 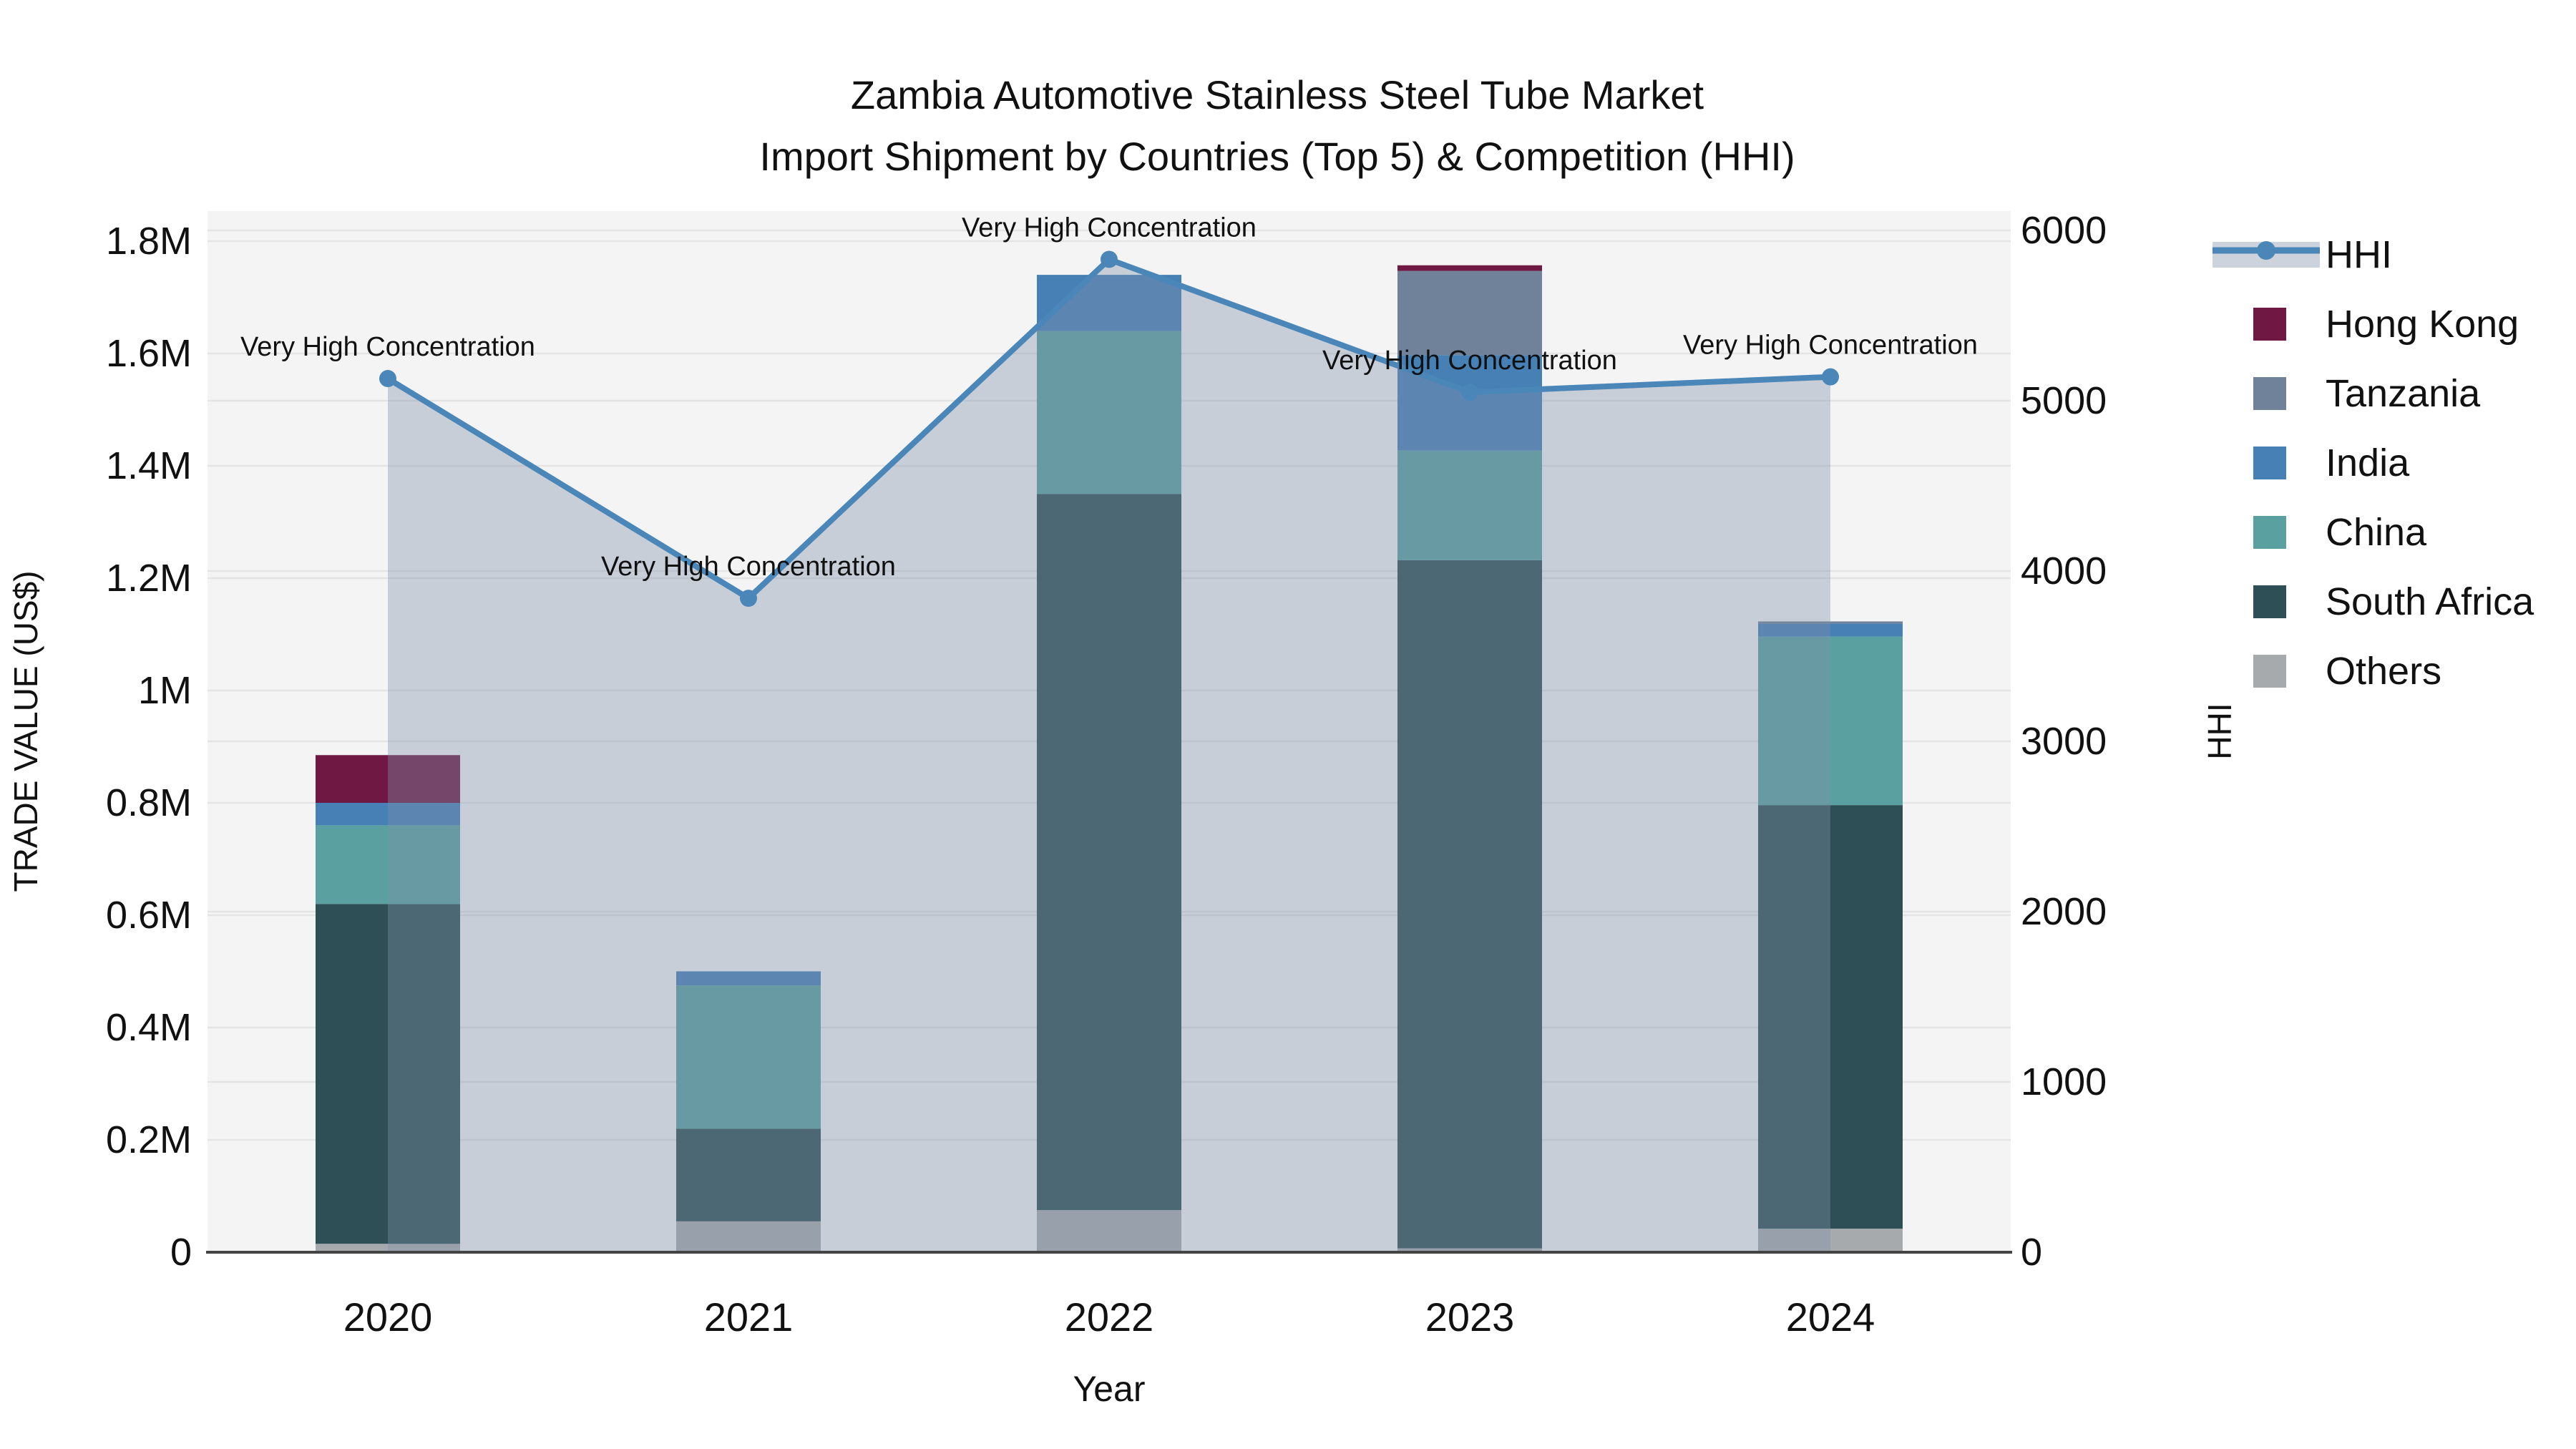 I want to click on y-tick-label-right: 0, so click(x=2031, y=1252).